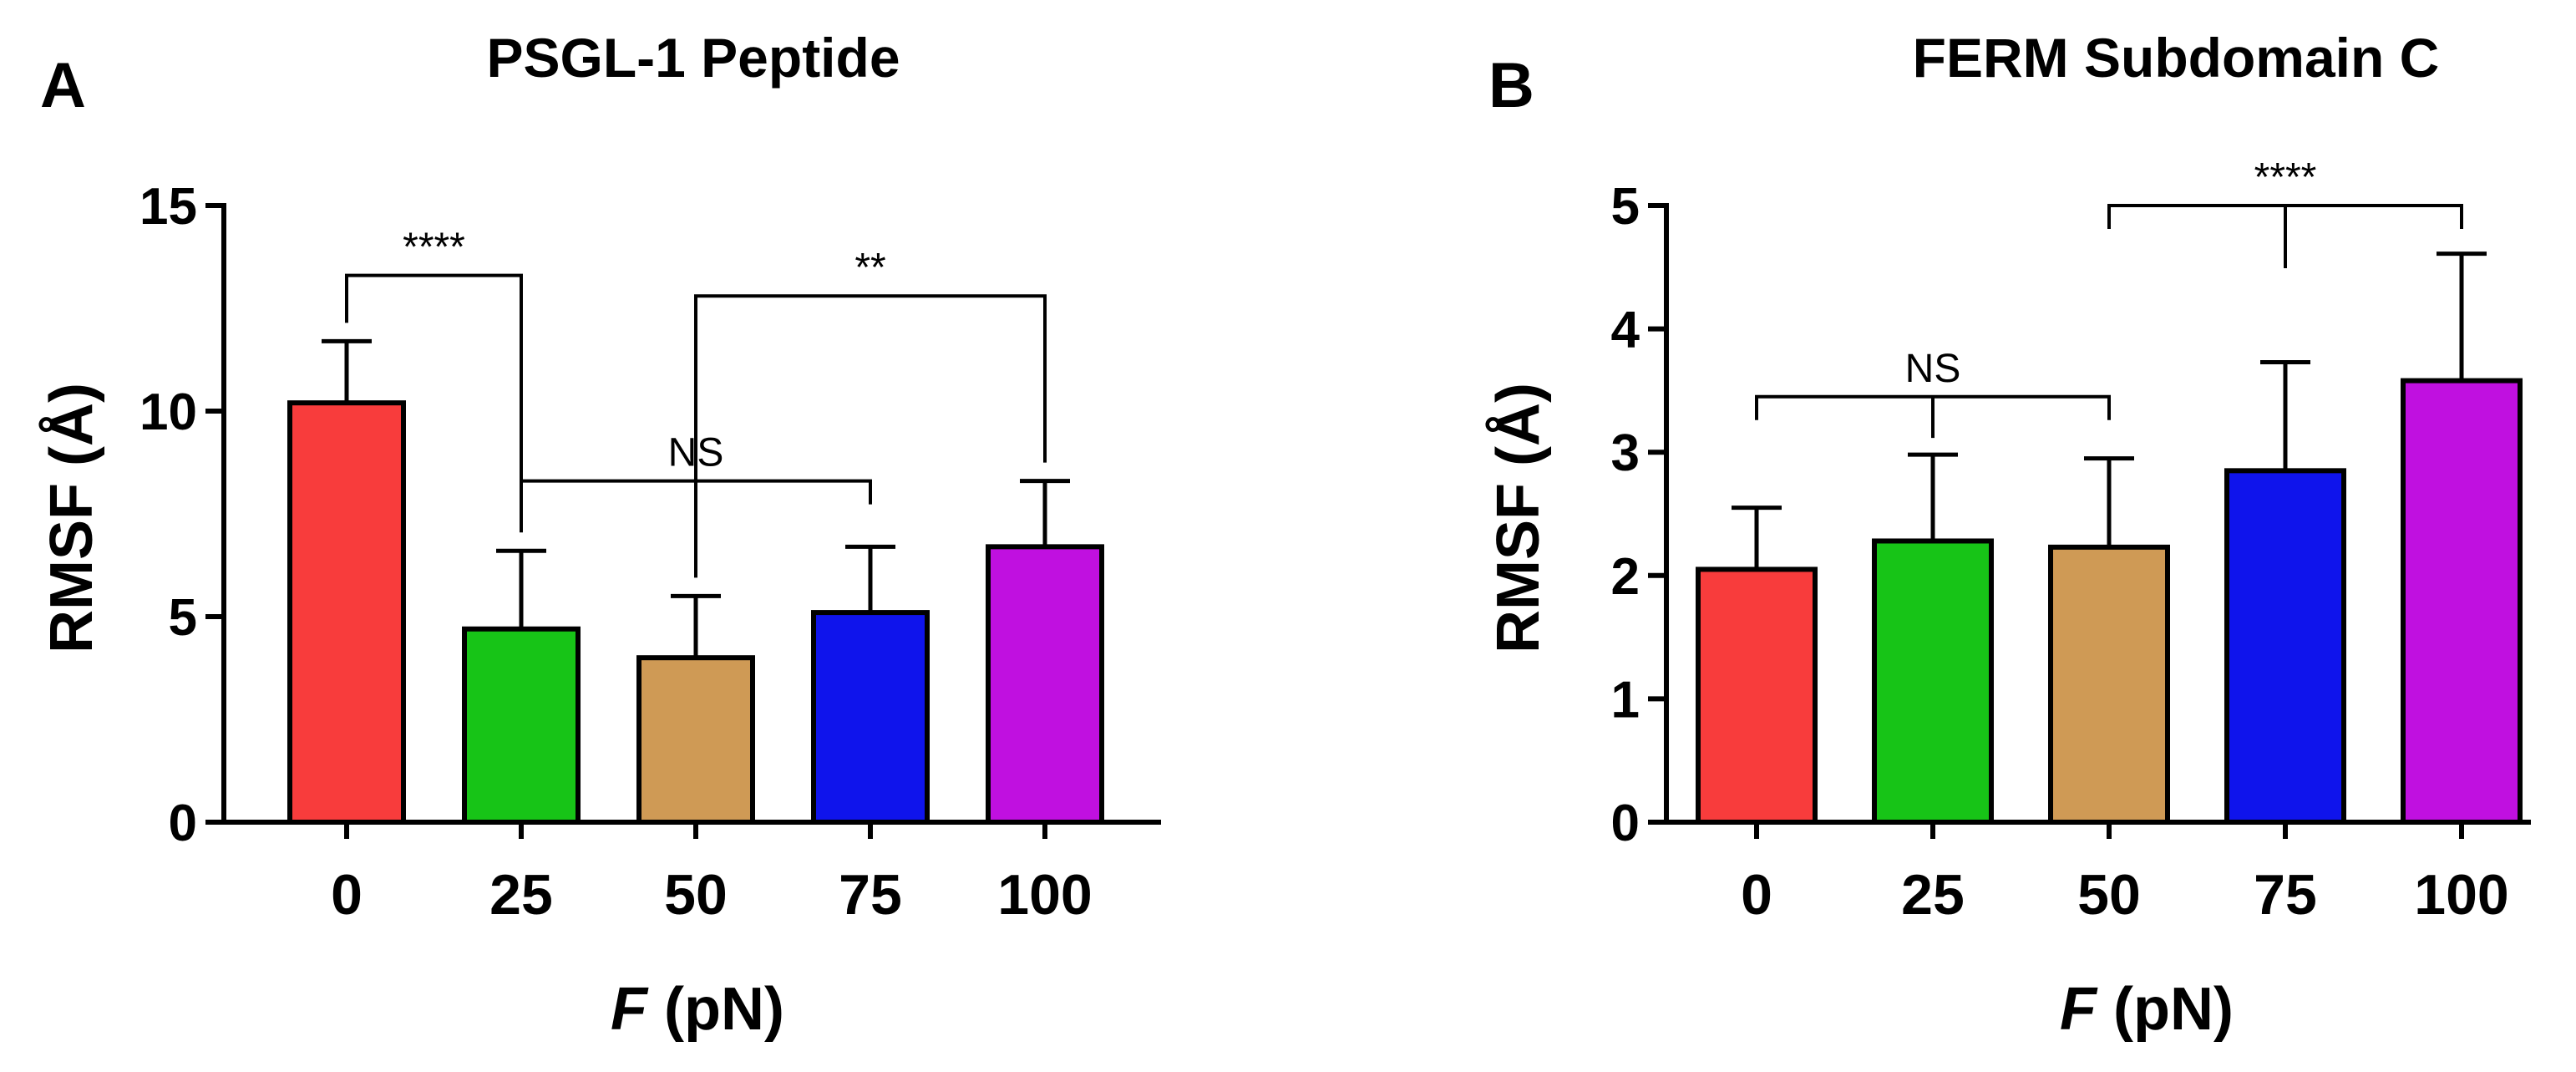  What do you see at coordinates (693, 58) in the screenshot?
I see `chart-title: PSGL-1 Peptide` at bounding box center [693, 58].